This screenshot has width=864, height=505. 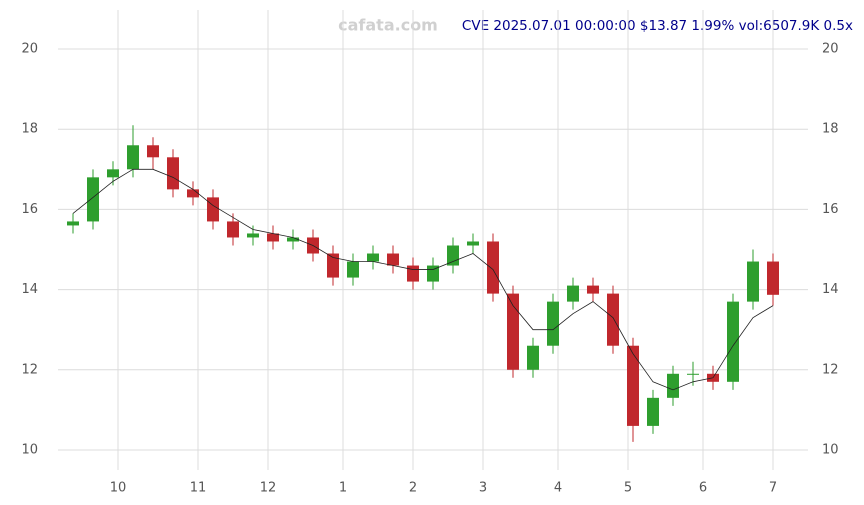 What do you see at coordinates (118, 488) in the screenshot?
I see `x-tick-label: 10` at bounding box center [118, 488].